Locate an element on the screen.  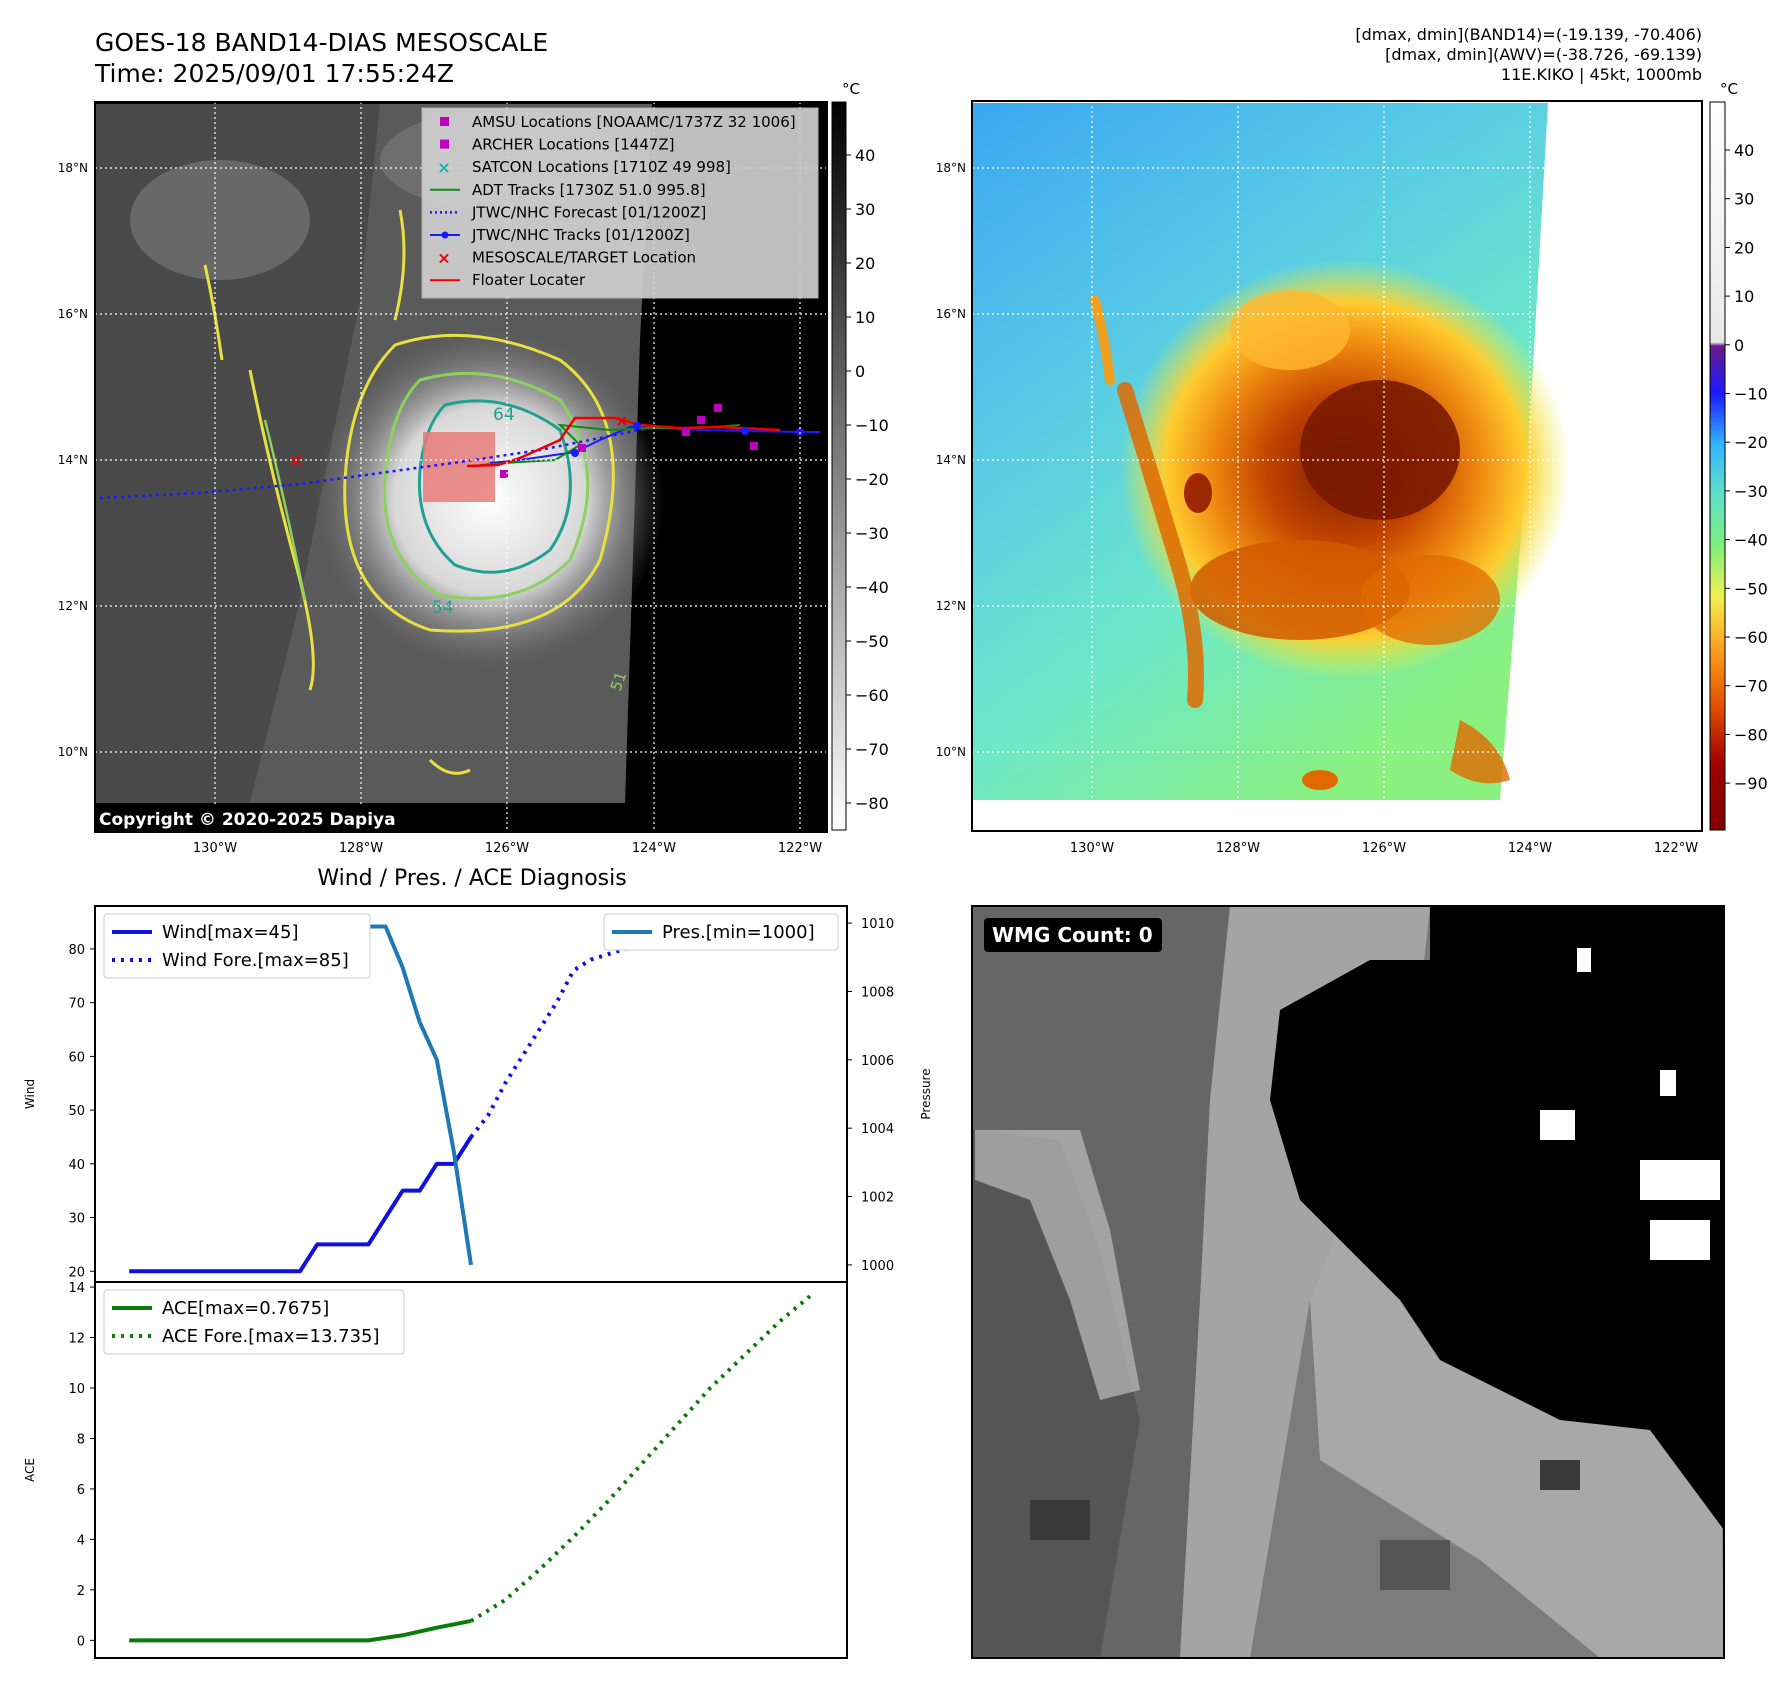
y-tick-label: 8 is located at coordinates (81, 1439).